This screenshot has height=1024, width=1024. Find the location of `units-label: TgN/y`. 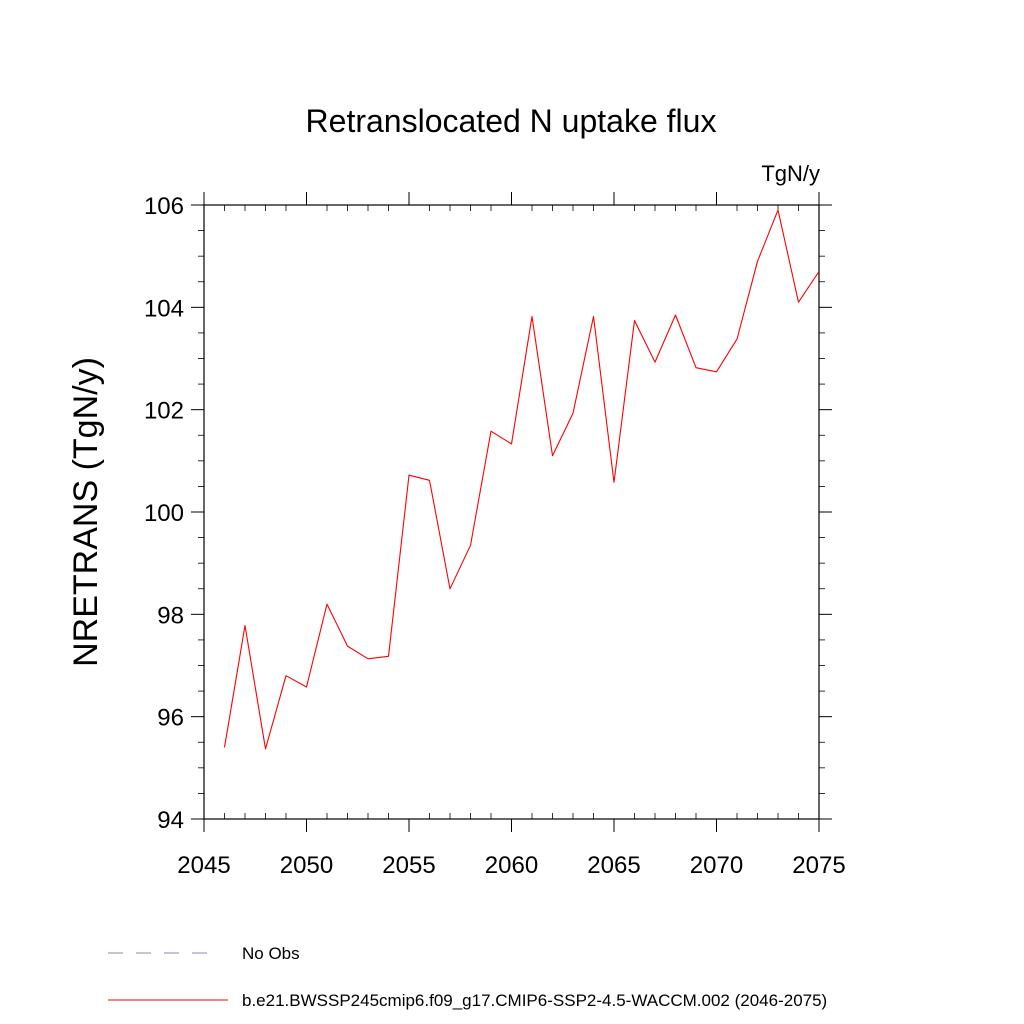

units-label: TgN/y is located at coordinates (790, 173).